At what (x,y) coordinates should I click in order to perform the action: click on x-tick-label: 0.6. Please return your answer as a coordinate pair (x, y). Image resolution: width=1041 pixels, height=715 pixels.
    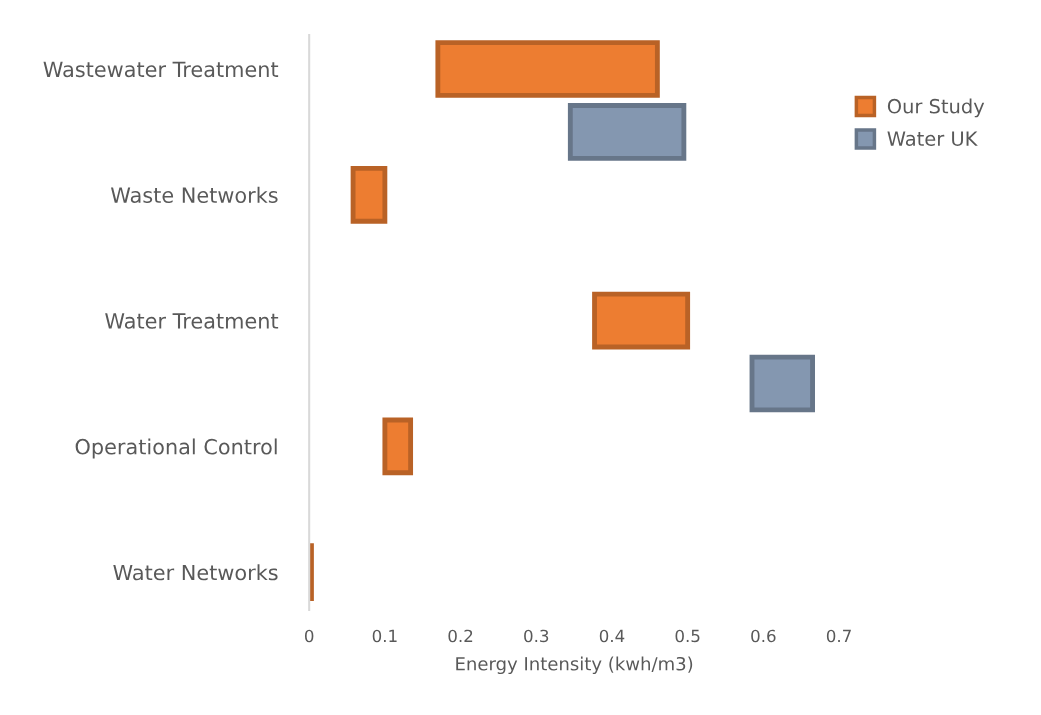
    Looking at the image, I should click on (763, 636).